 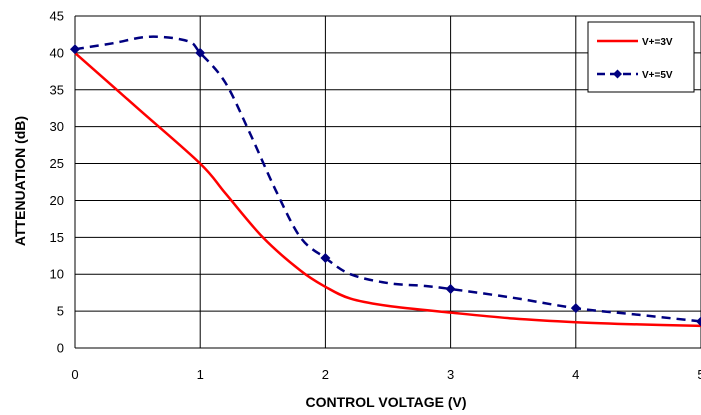 I want to click on legend-label-v5: V+=5V, so click(x=657, y=75).